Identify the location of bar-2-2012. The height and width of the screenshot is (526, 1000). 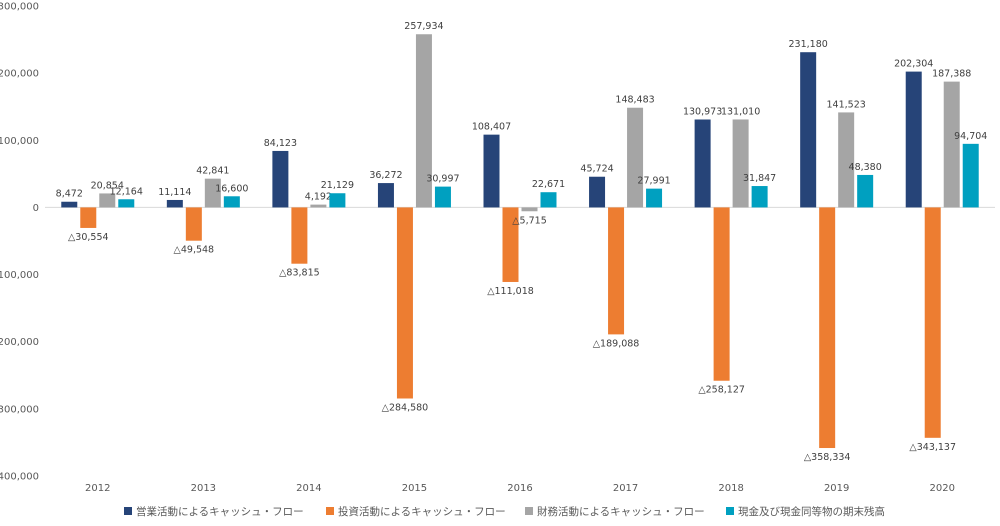
(88, 217).